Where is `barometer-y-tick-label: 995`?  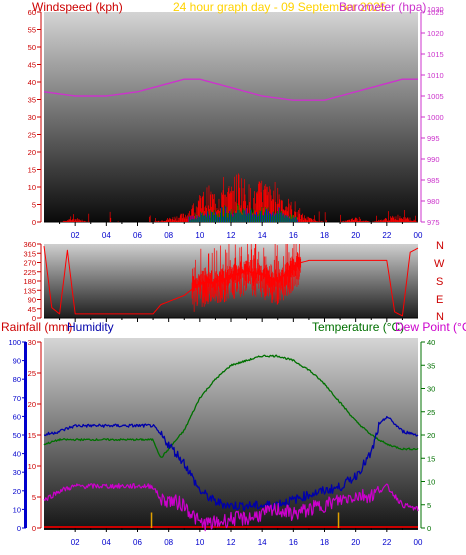 barometer-y-tick-label: 995 is located at coordinates (433, 138).